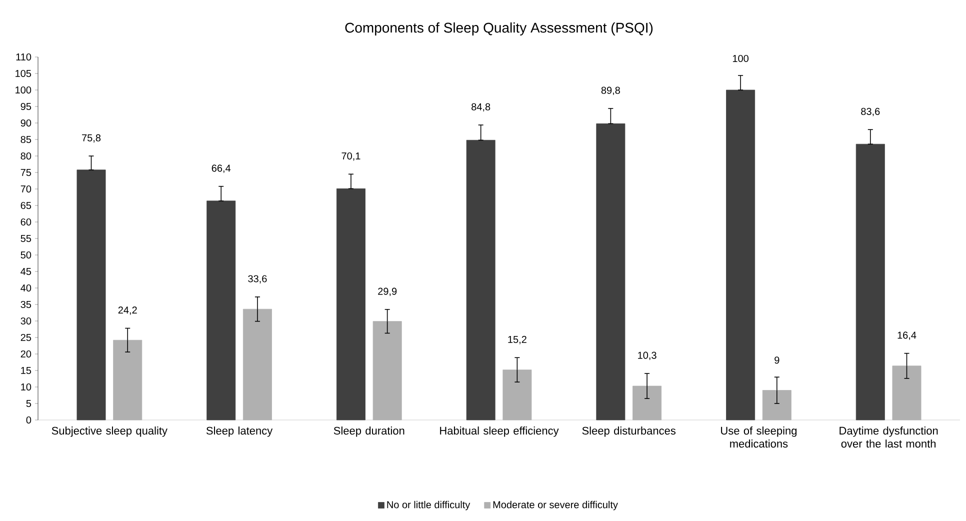 The image size is (966, 521). I want to click on data-label: 75,8, so click(91, 138).